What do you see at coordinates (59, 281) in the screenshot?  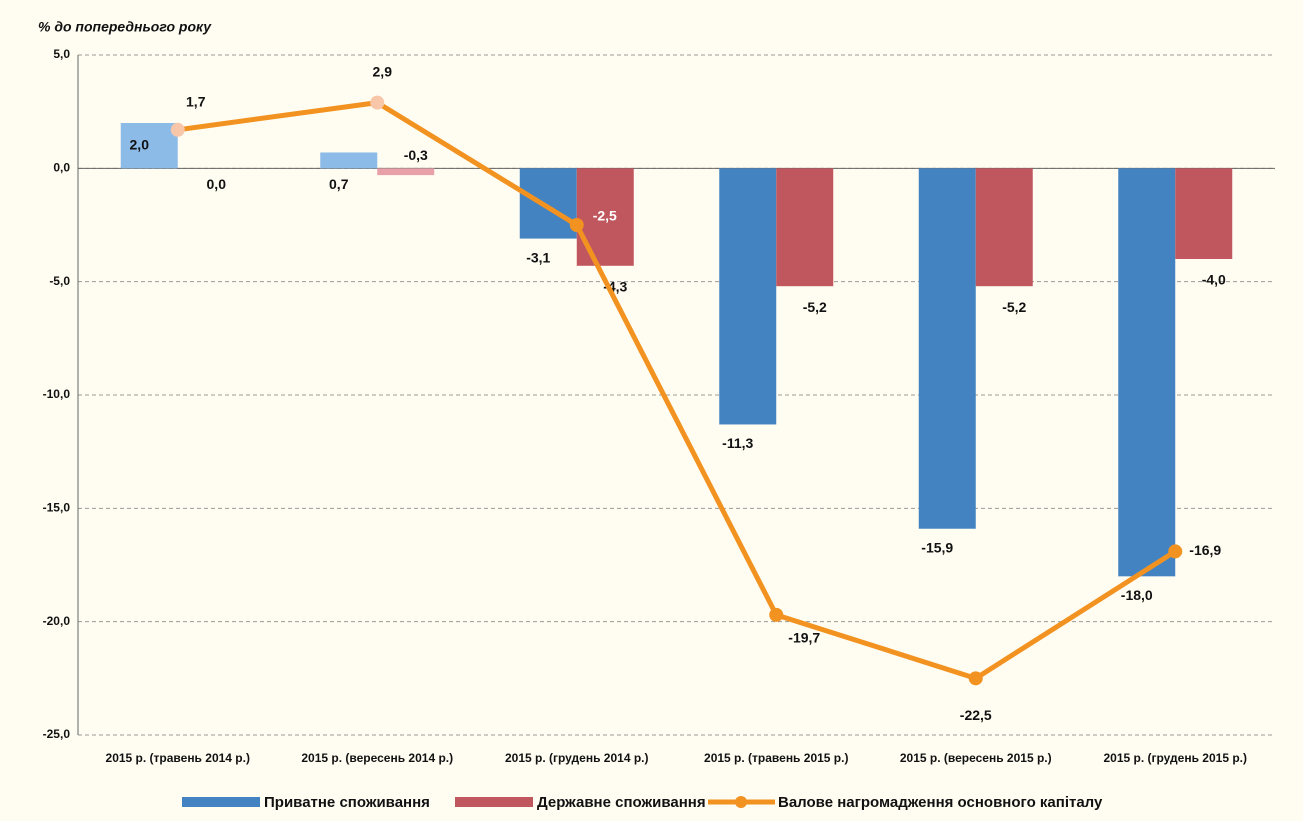 I see `y-tick-label: -5,0` at bounding box center [59, 281].